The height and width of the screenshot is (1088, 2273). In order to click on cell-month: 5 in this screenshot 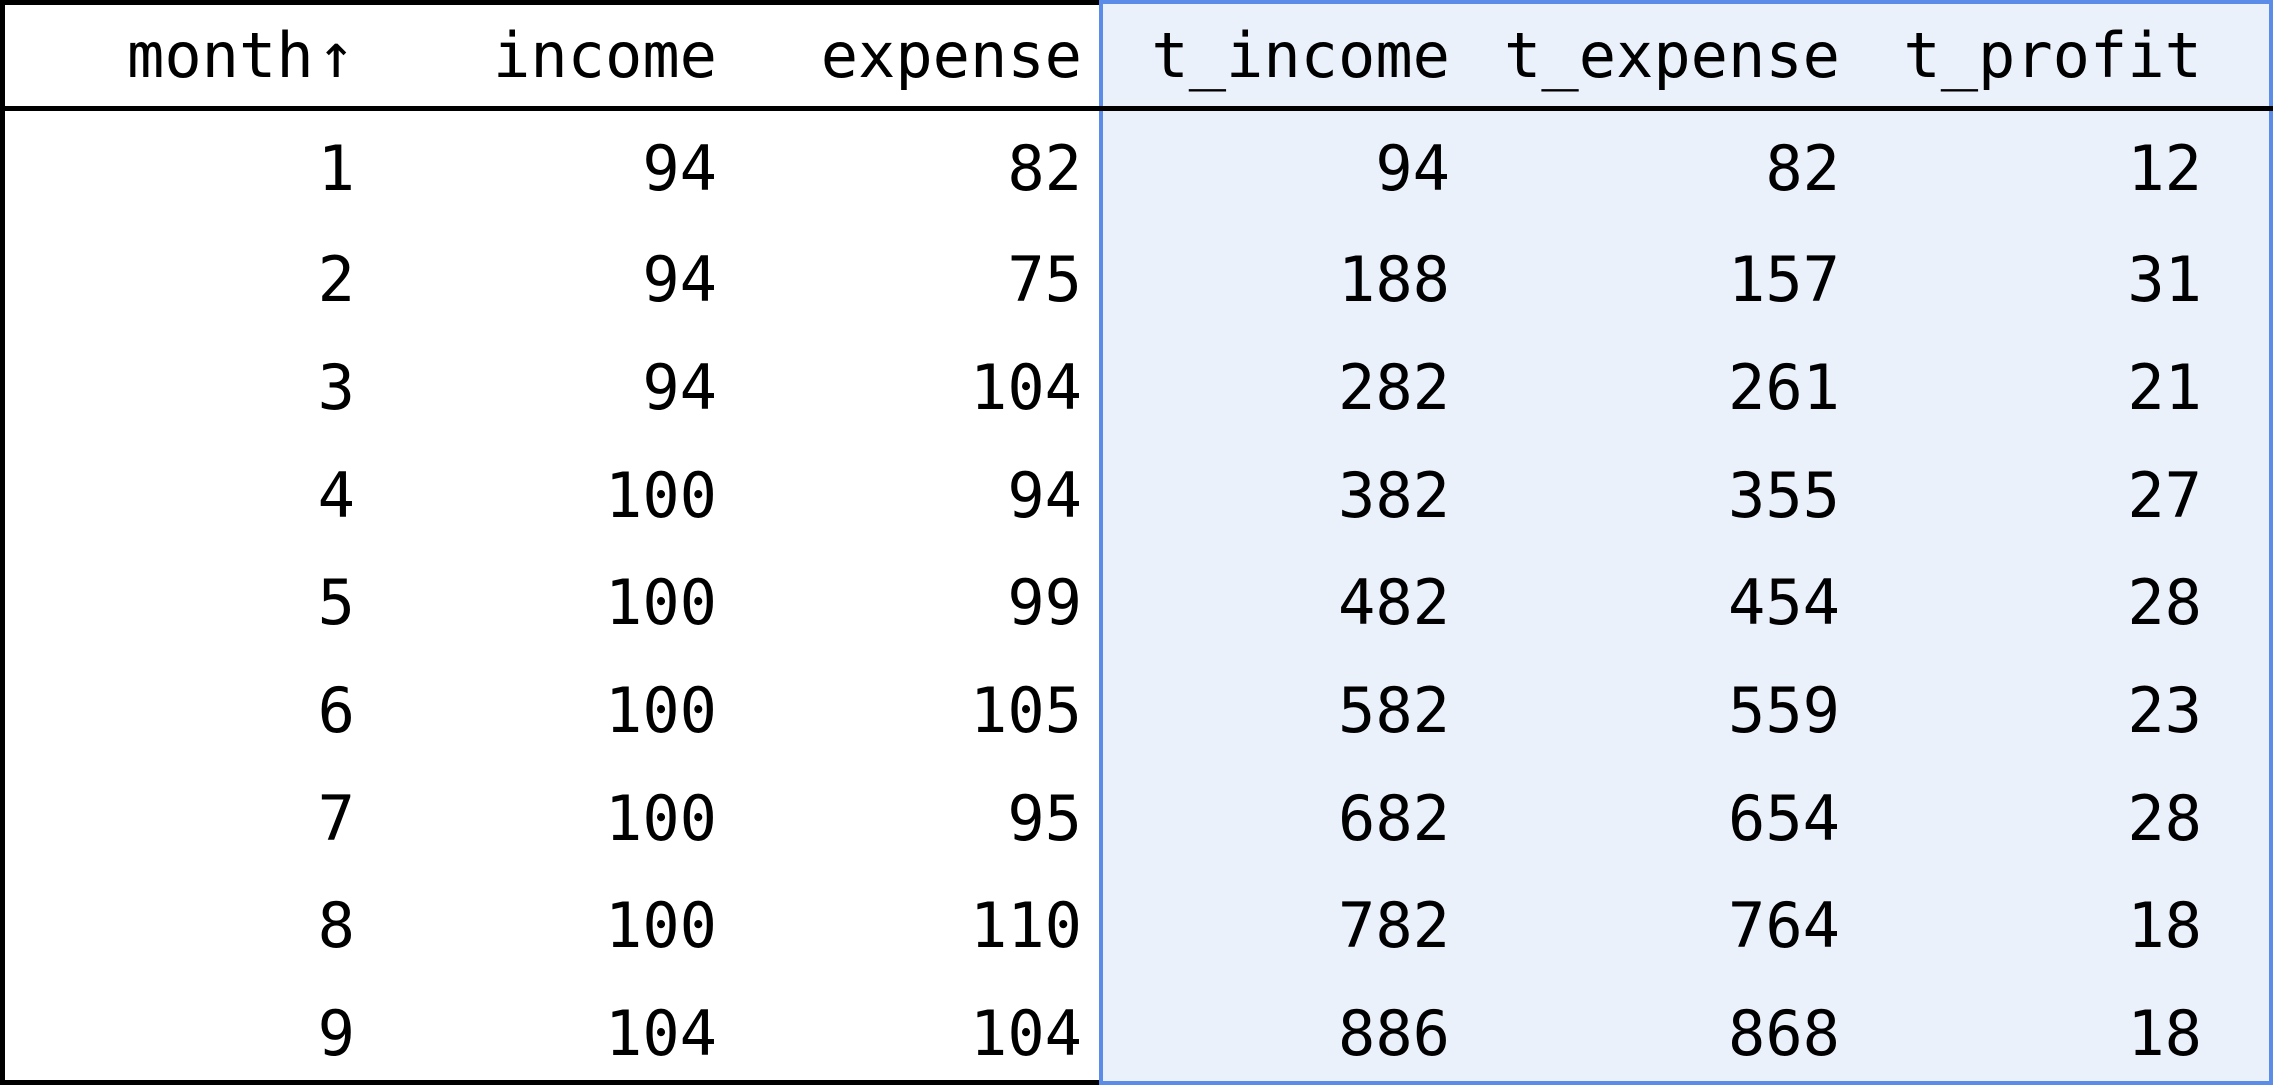, I will do `click(336, 603)`.